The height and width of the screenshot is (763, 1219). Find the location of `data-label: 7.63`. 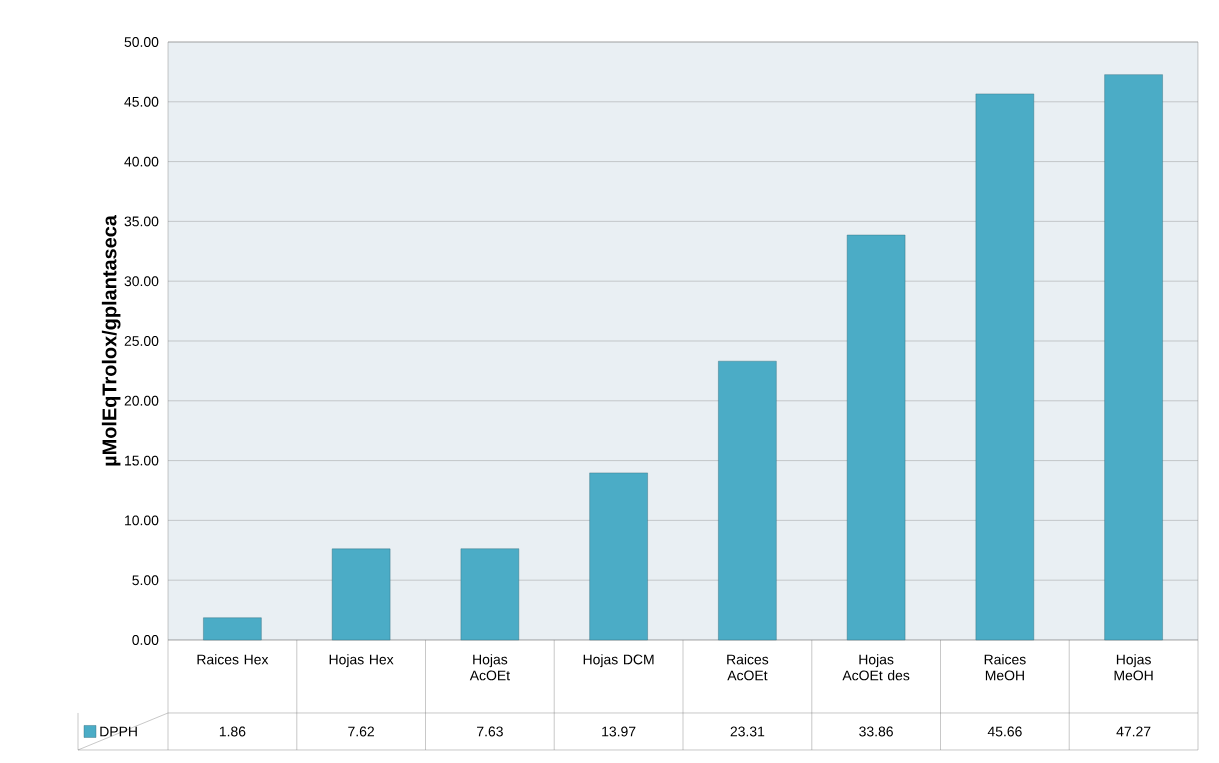

data-label: 7.63 is located at coordinates (490, 731).